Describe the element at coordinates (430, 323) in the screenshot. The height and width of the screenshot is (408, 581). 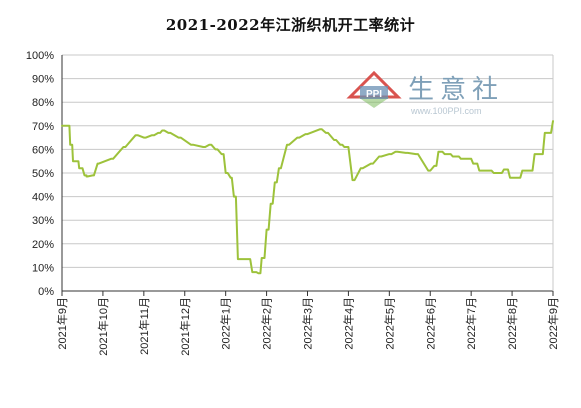
I see `x-tick-label: 2022年6月` at that location.